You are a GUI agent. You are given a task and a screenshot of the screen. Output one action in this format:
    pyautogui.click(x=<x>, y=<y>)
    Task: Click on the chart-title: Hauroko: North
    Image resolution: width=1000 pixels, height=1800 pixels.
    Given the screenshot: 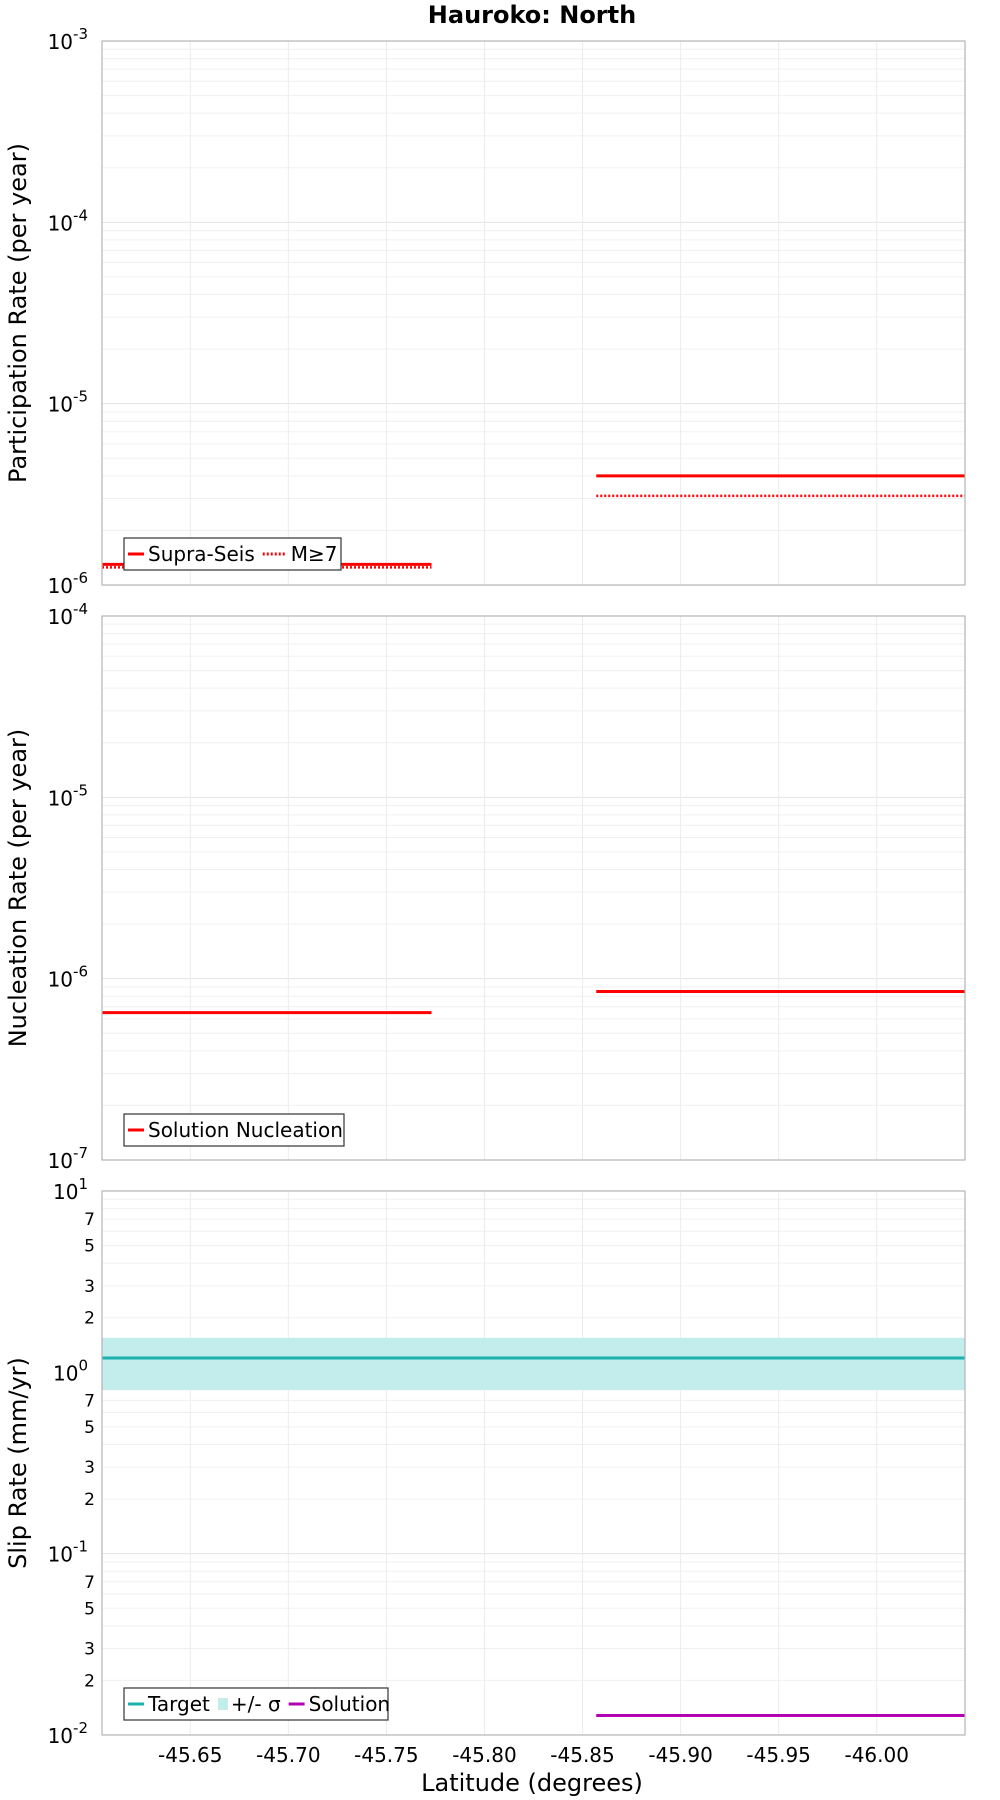 What is the action you would take?
    pyautogui.click(x=532, y=15)
    